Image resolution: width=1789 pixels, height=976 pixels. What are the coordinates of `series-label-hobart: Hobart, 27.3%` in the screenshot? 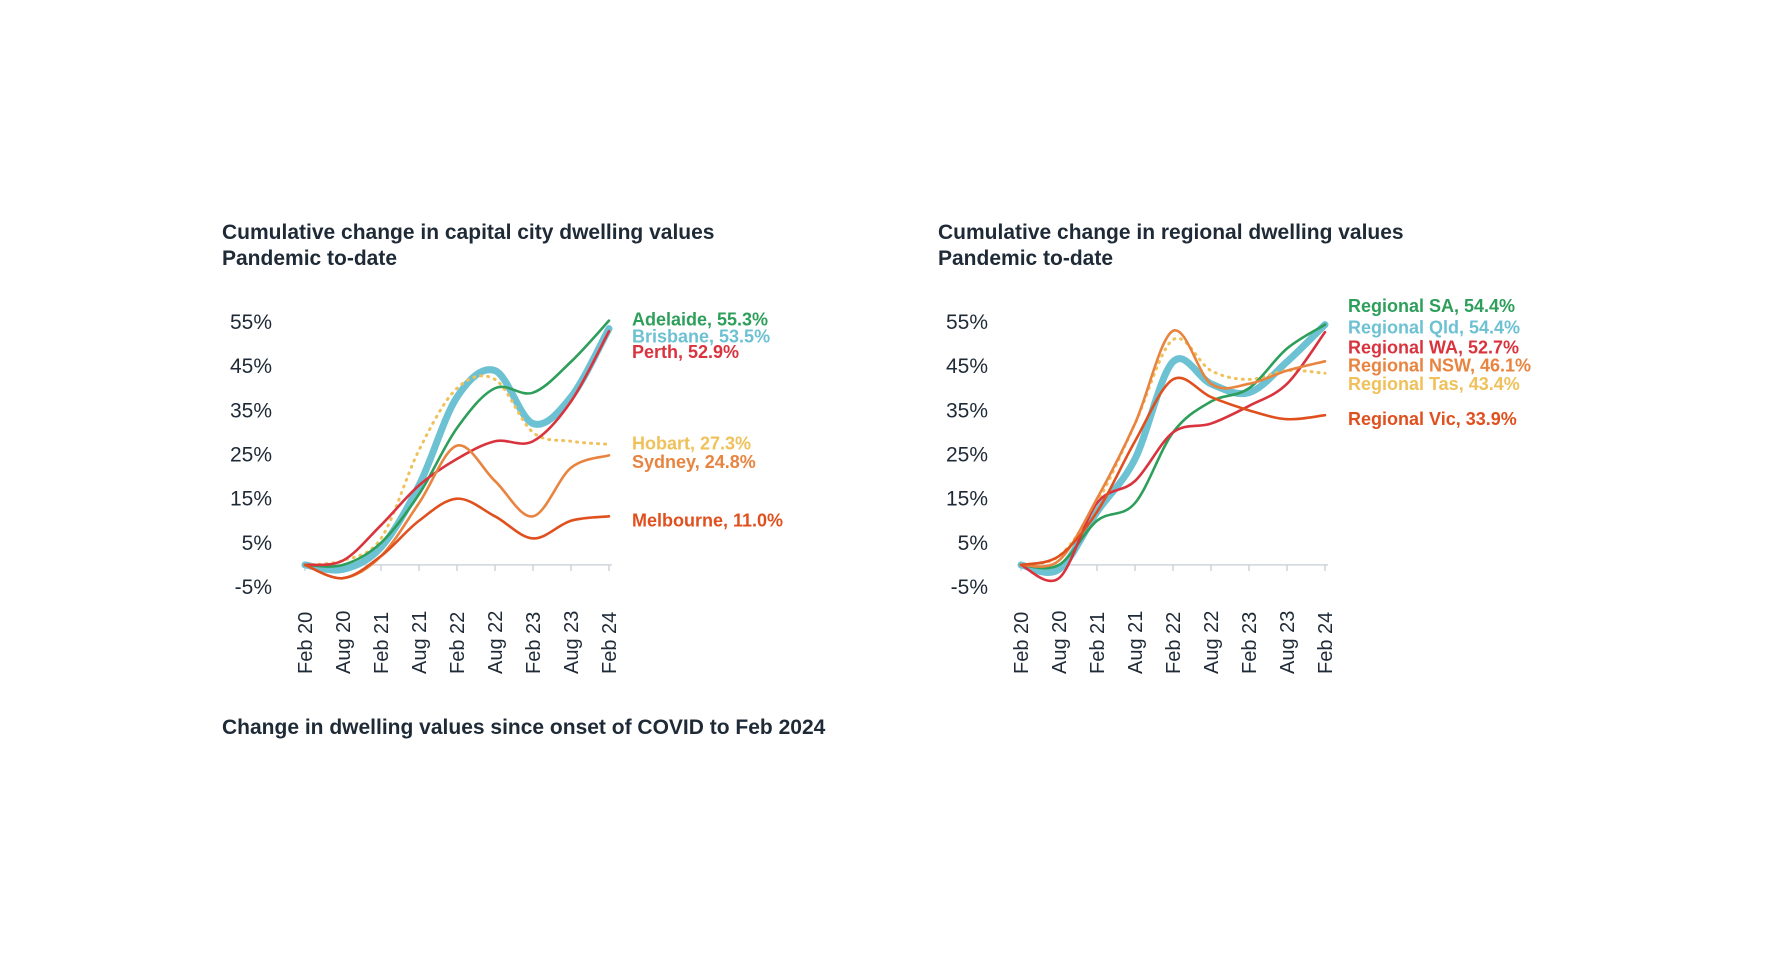 It's located at (691, 443).